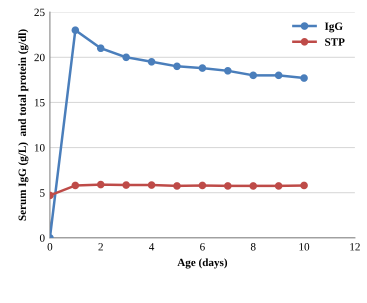  Describe the element at coordinates (355, 246) in the screenshot. I see `x-tick-label: 12` at that location.